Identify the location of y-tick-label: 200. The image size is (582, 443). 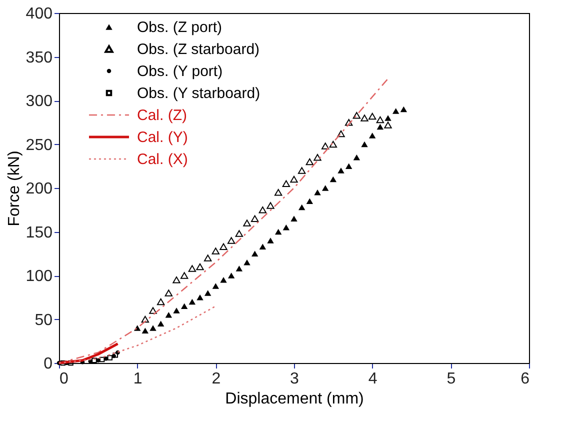
(39, 189).